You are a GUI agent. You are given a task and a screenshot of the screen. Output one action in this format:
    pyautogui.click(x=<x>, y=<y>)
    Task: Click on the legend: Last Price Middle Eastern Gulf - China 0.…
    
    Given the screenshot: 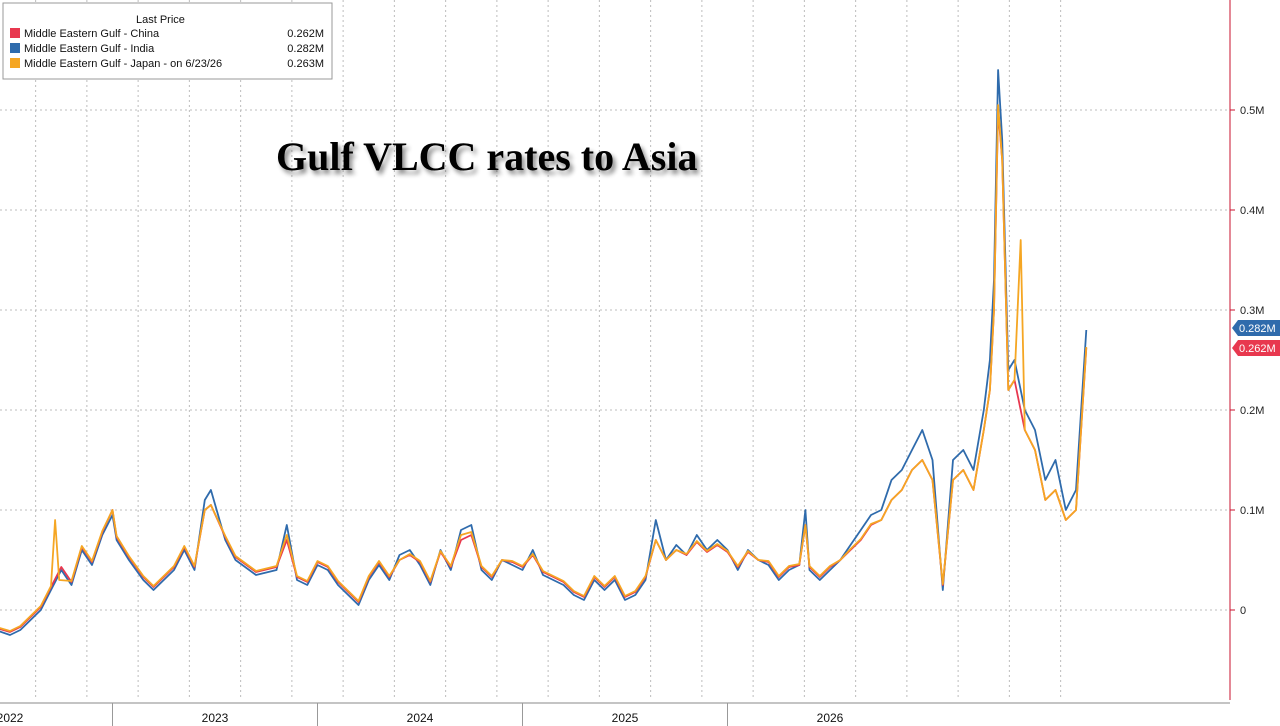 What is the action you would take?
    pyautogui.click(x=167, y=41)
    